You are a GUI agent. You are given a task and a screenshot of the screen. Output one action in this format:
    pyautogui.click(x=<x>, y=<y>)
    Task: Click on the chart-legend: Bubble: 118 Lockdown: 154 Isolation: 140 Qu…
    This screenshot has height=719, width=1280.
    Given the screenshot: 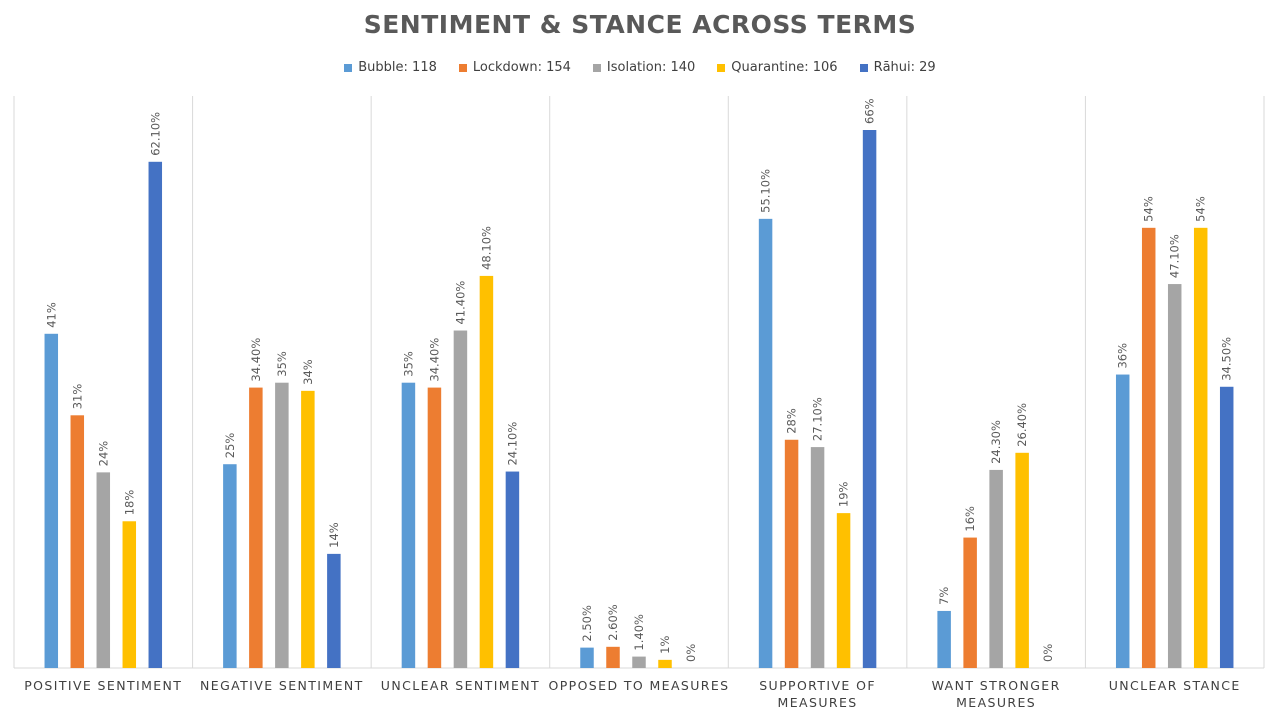 What is the action you would take?
    pyautogui.click(x=640, y=67)
    